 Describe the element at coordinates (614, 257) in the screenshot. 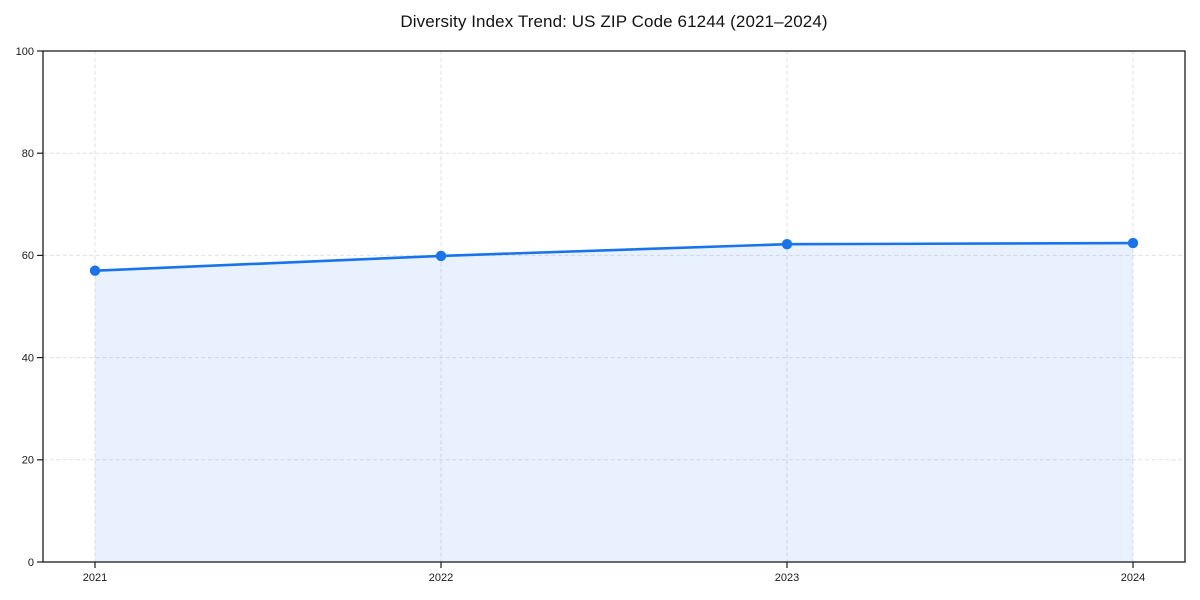

I see `trend-line` at that location.